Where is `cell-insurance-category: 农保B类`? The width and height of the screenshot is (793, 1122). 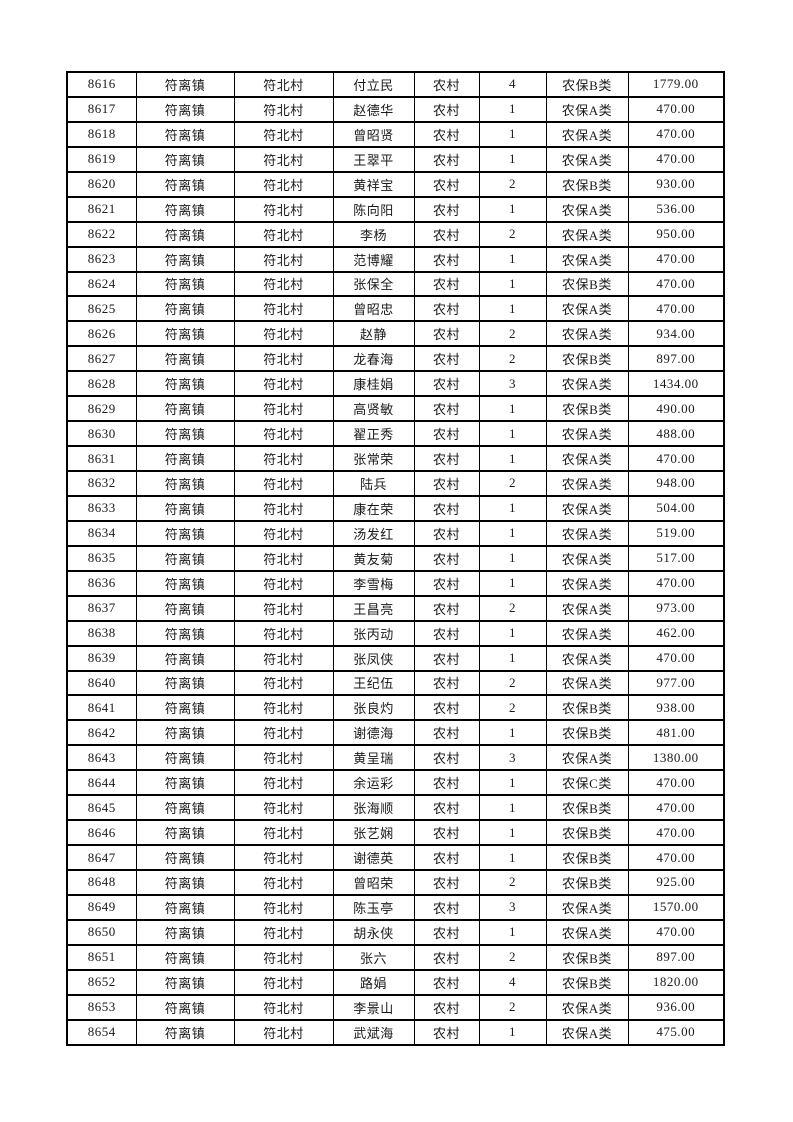
cell-insurance-category: 农保B类 is located at coordinates (587, 359).